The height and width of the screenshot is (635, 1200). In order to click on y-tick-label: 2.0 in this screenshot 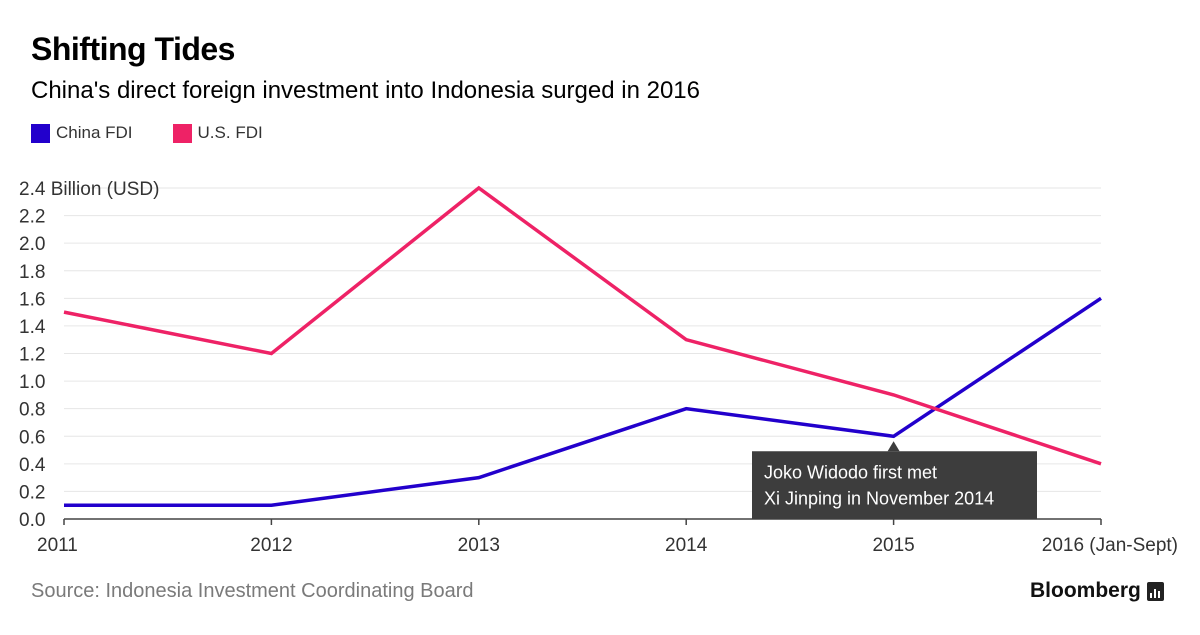, I will do `click(32, 244)`.